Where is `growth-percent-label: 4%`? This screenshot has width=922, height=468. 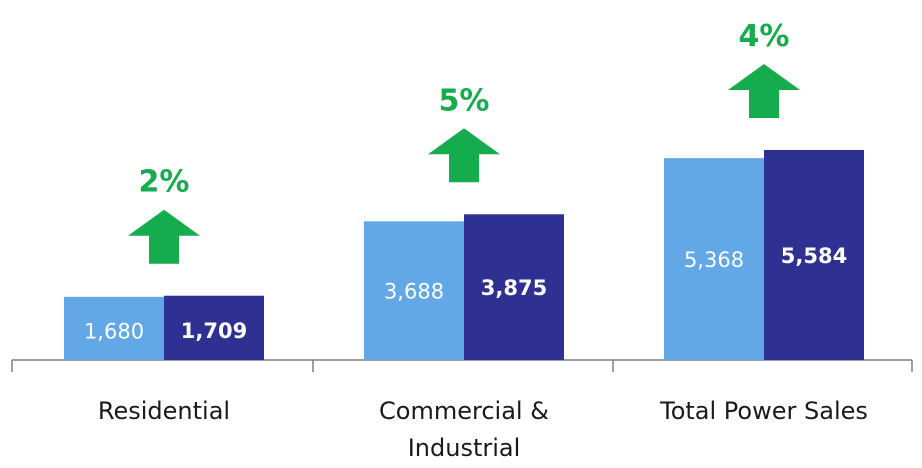 growth-percent-label: 4% is located at coordinates (764, 36).